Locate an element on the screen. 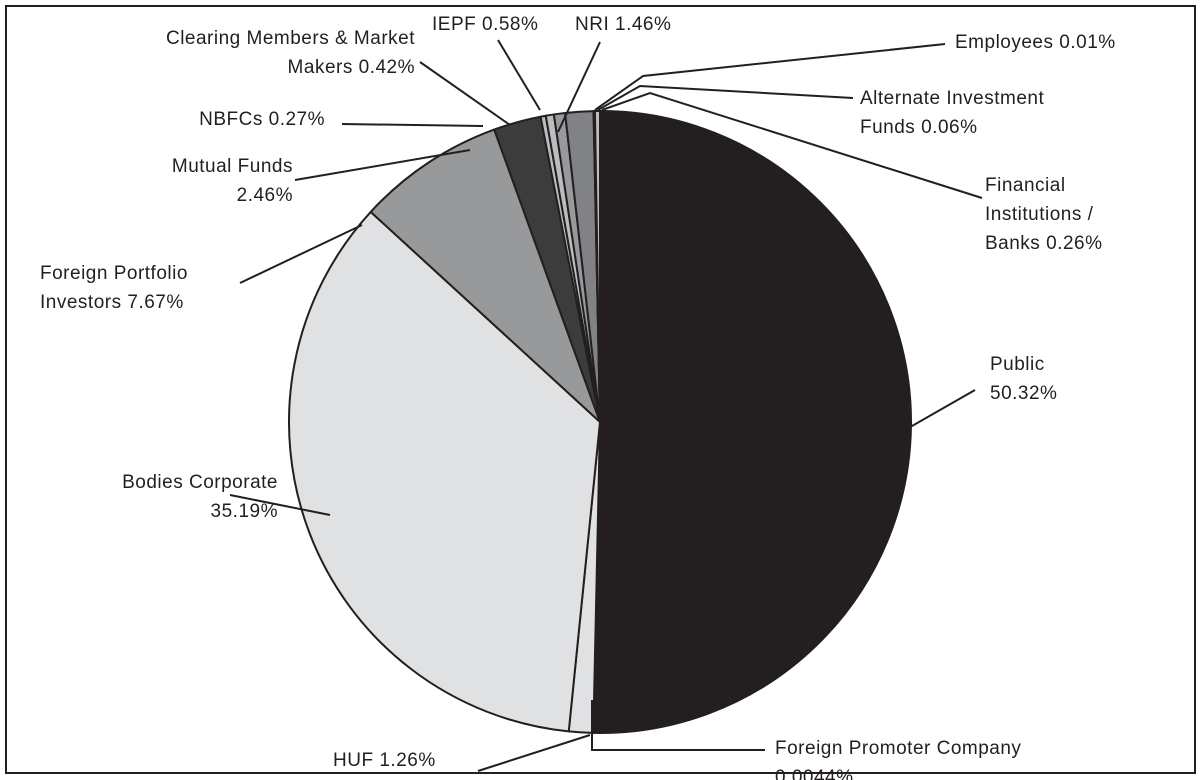  slice-label: Mutual Funds 2.46% is located at coordinates (213, 181).